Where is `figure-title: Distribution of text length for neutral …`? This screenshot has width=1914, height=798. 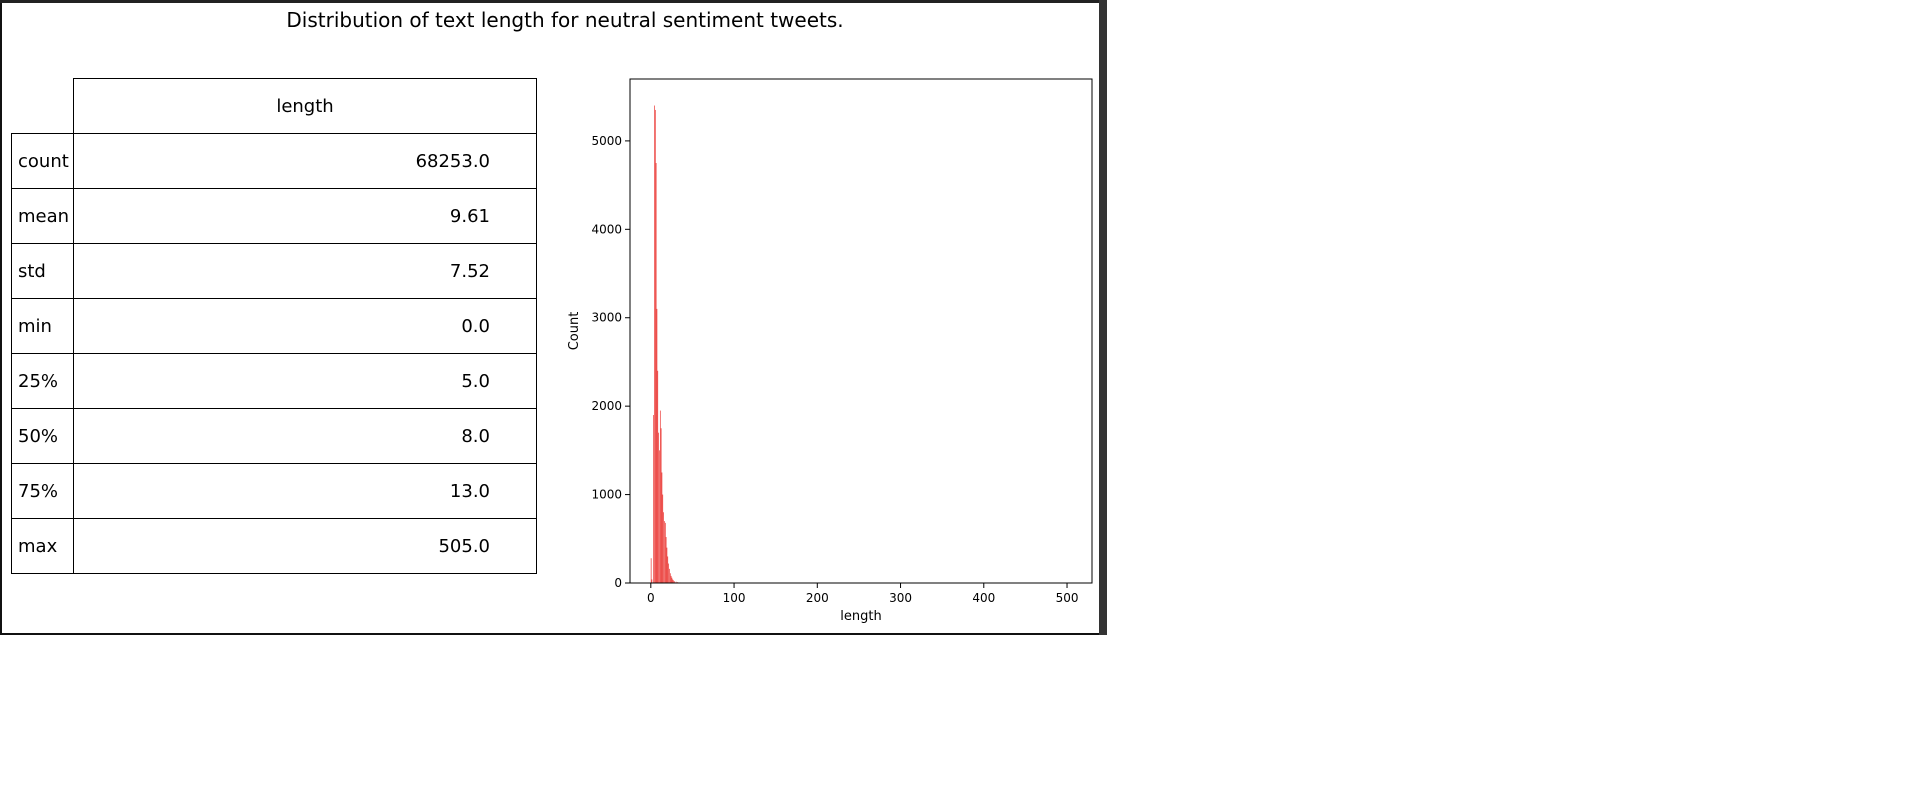
figure-title: Distribution of text length for neutral … is located at coordinates (565, 20).